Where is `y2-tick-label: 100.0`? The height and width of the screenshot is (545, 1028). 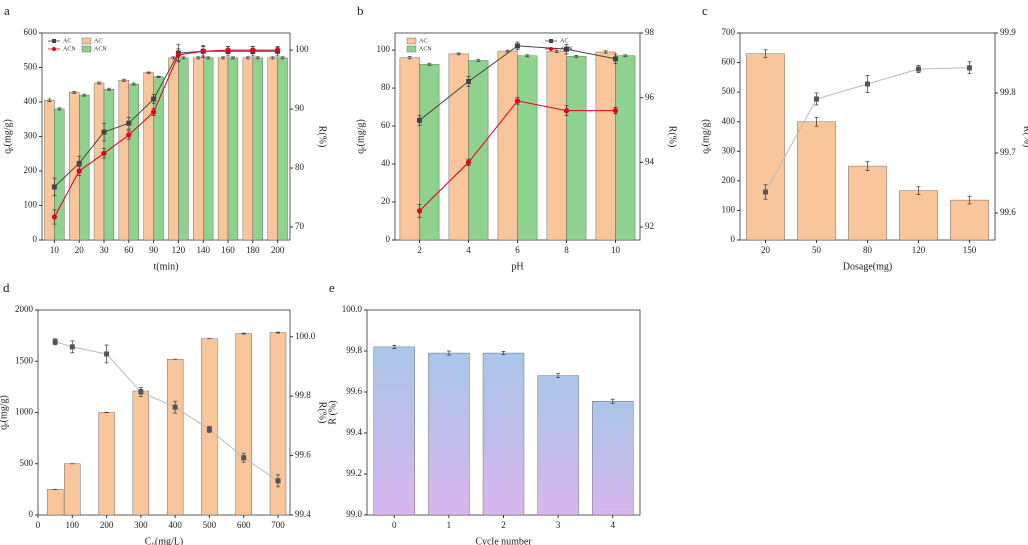
y2-tick-label: 100.0 is located at coordinates (305, 336).